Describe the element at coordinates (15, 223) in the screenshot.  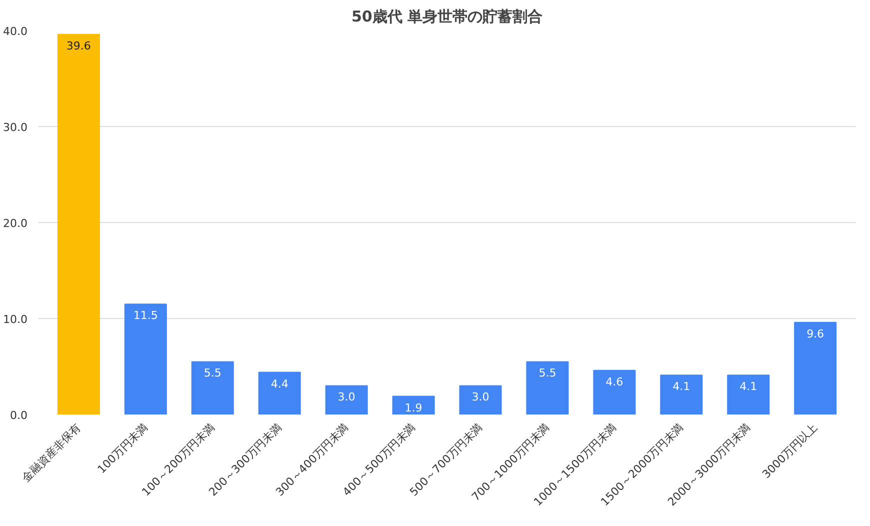
I see `y-tick-label: 20.0` at that location.